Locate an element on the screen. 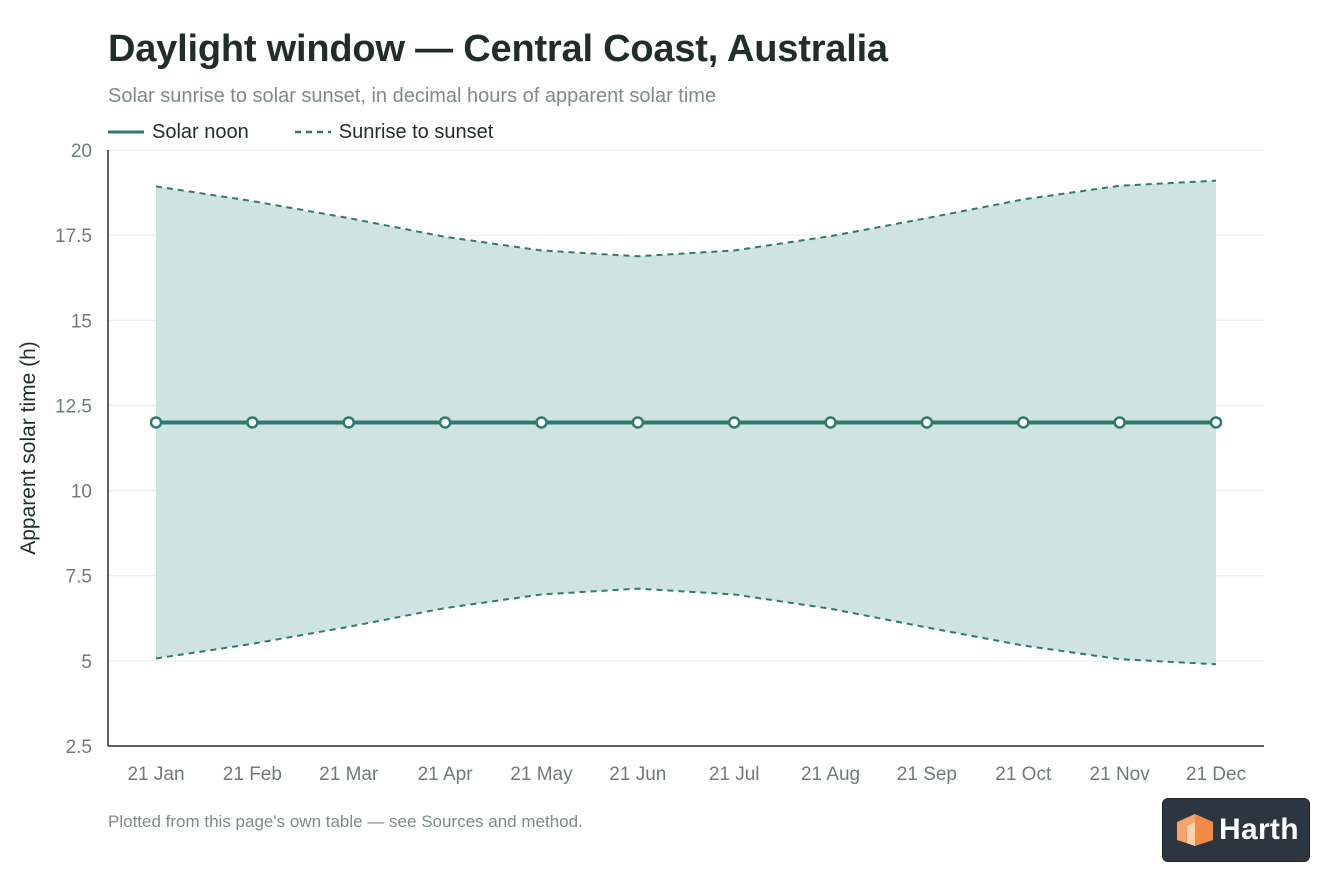  legend-item-solar-noon: Solar noon is located at coordinates (178, 132).